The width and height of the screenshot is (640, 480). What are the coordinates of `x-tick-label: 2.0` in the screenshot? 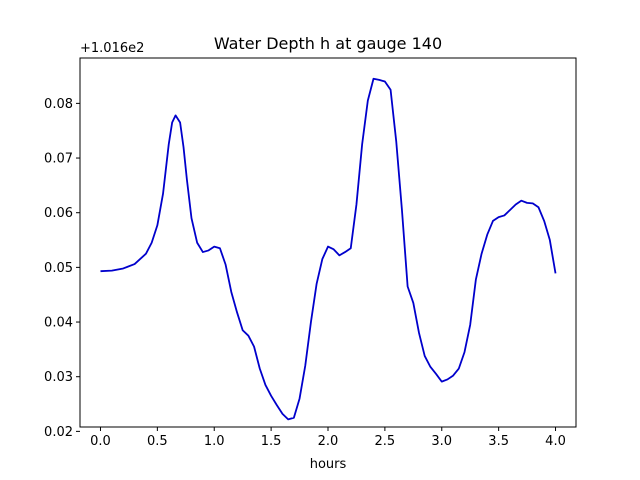 It's located at (328, 441).